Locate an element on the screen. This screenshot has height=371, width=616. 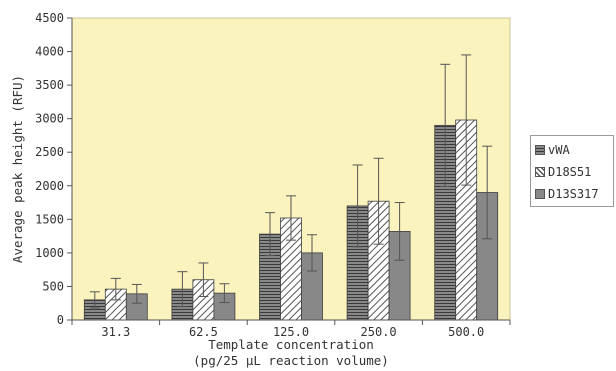
x-tick-label: 250.0 is located at coordinates (379, 332).